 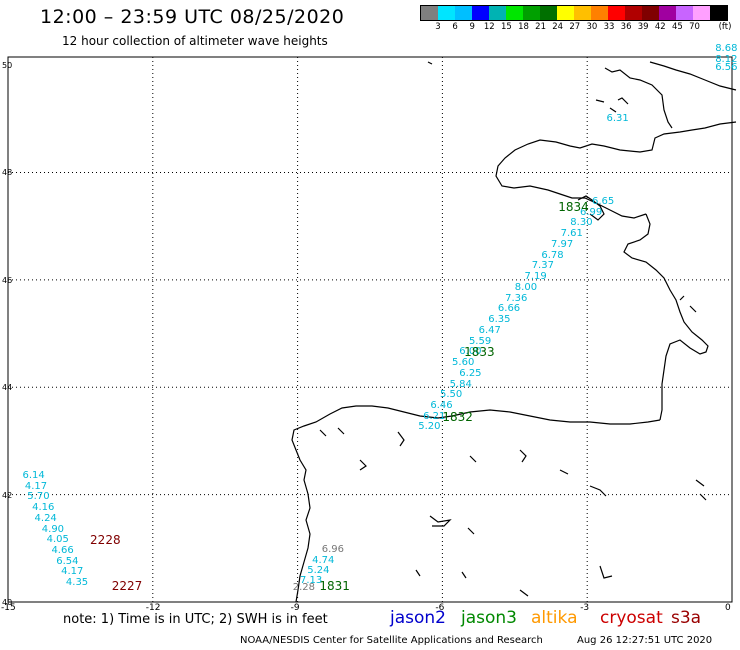 I want to click on lon-tick-label: -3, so click(x=585, y=608).